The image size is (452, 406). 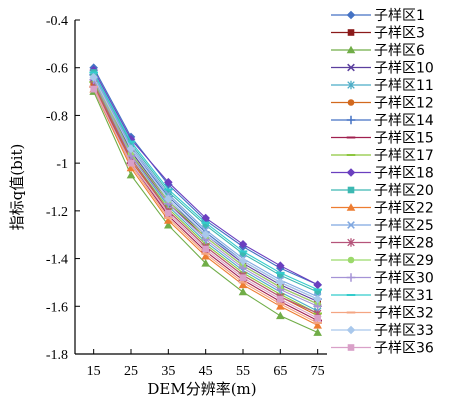 I want to click on x-tick-label: 55, so click(x=243, y=371).